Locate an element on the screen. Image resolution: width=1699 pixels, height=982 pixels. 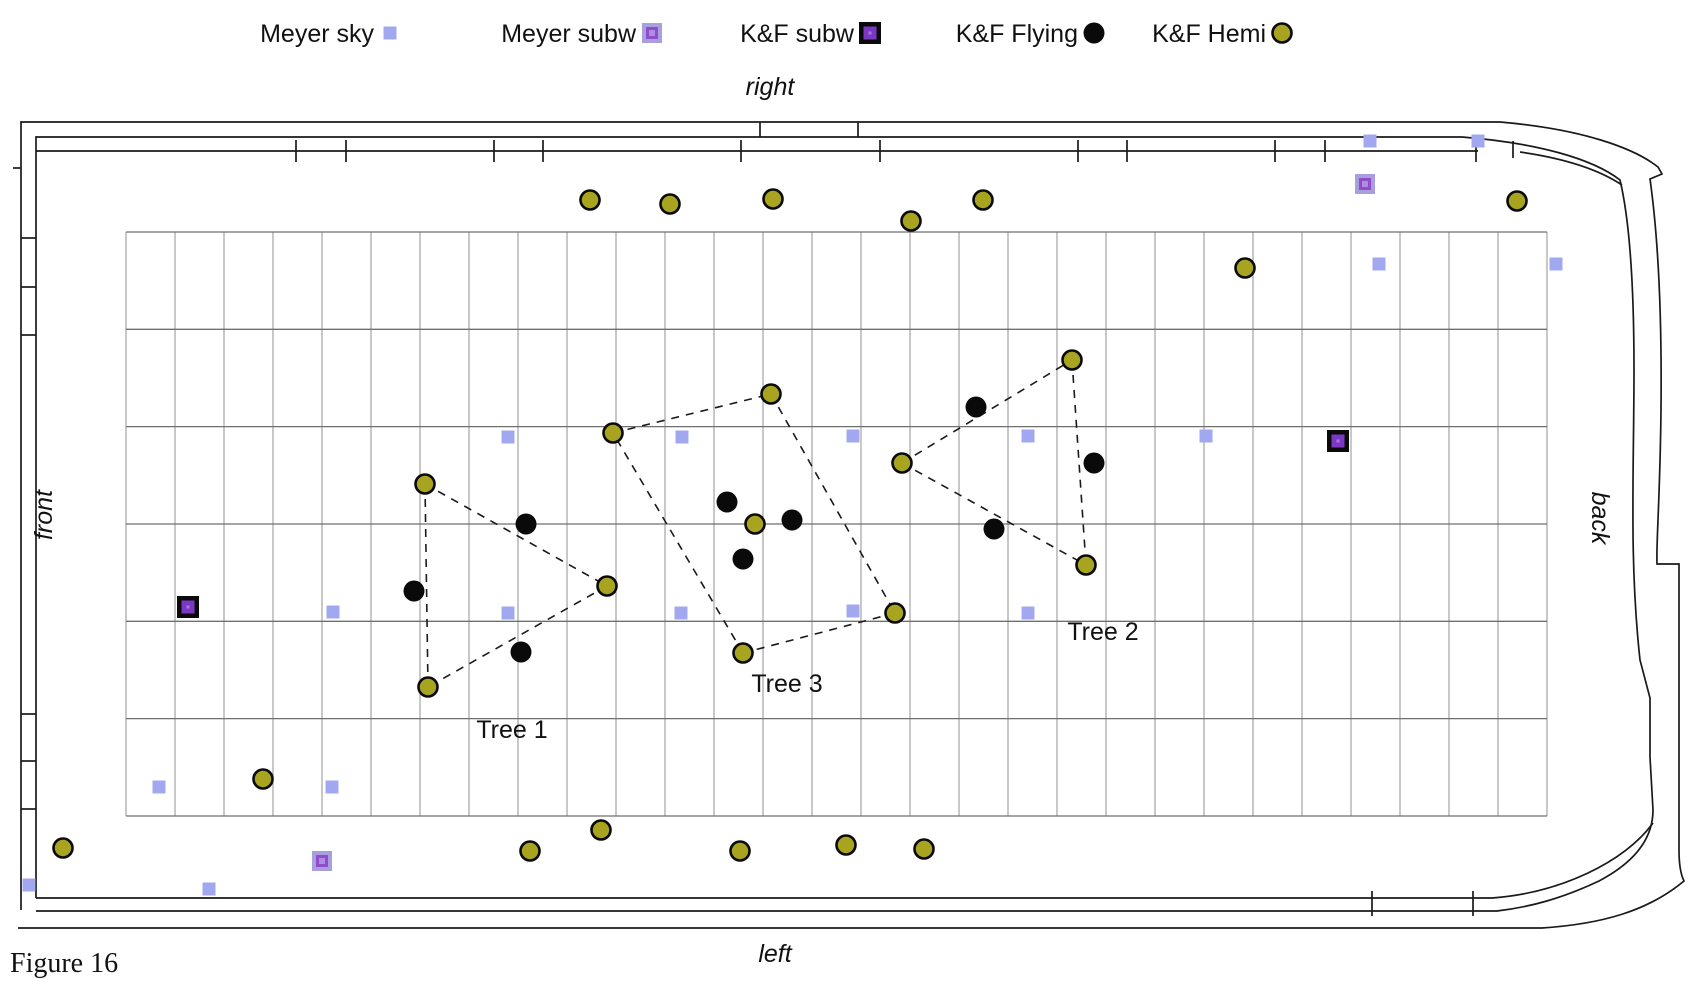
tree-edges is located at coordinates (755, 523).